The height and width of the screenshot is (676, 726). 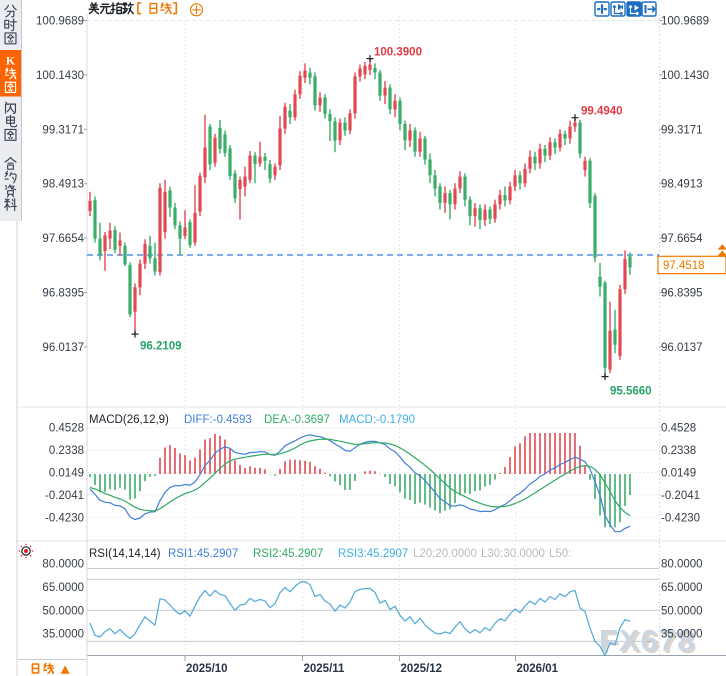 What do you see at coordinates (373, 554) in the screenshot?
I see `svg-text: RSI3:45.2907` at bounding box center [373, 554].